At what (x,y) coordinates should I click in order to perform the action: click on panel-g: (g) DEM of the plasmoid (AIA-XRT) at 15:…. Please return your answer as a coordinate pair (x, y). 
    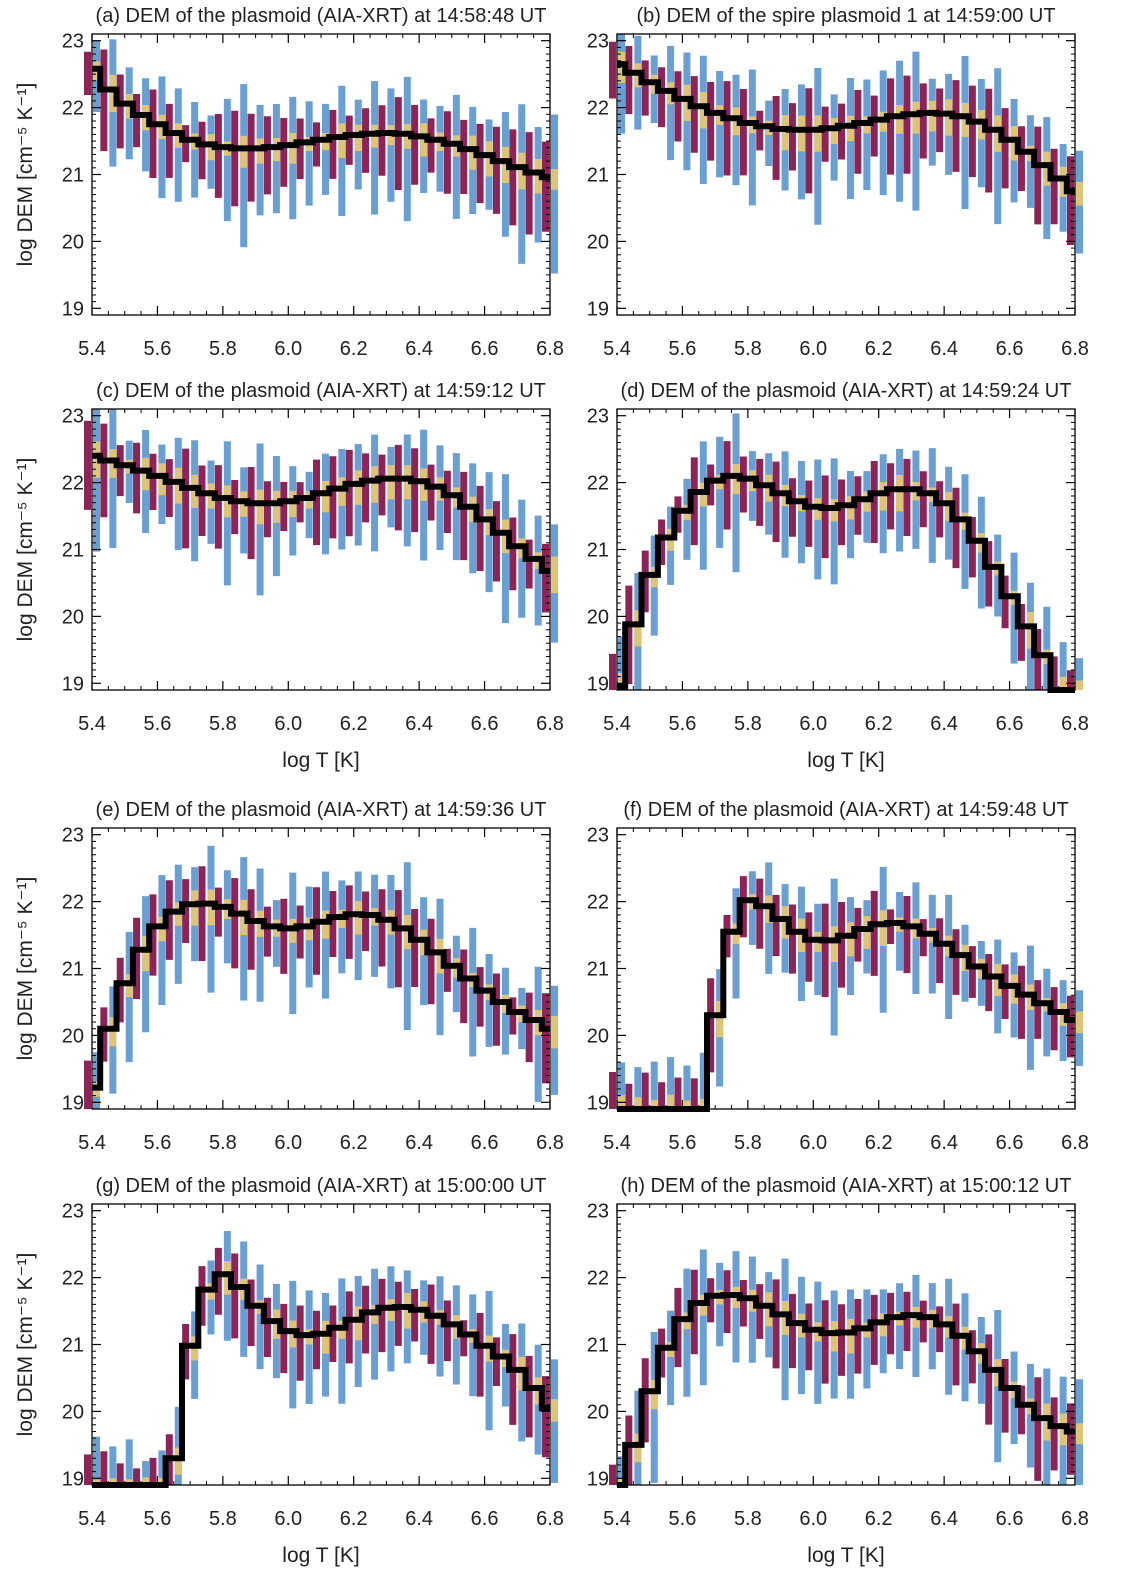
    Looking at the image, I should click on (289, 1371).